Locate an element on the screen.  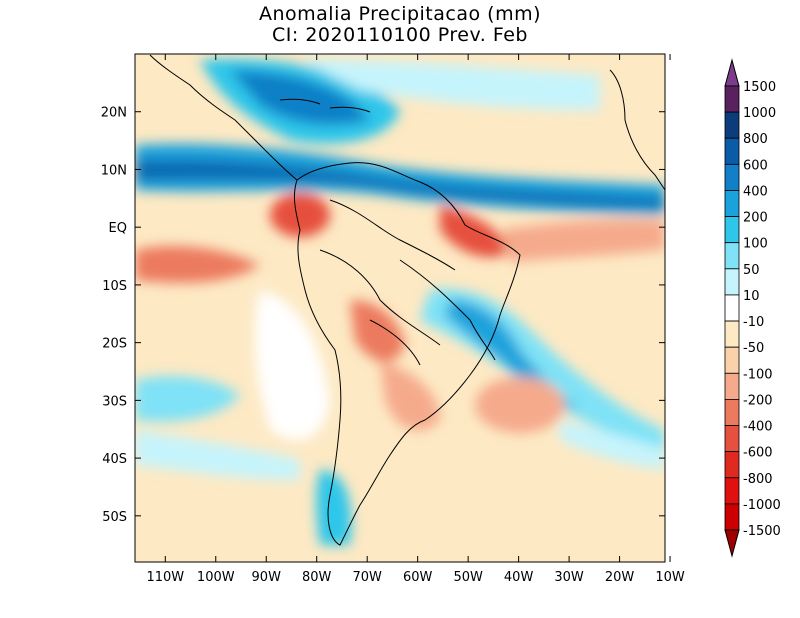
colorbar-label: -10 is located at coordinates (753, 322).